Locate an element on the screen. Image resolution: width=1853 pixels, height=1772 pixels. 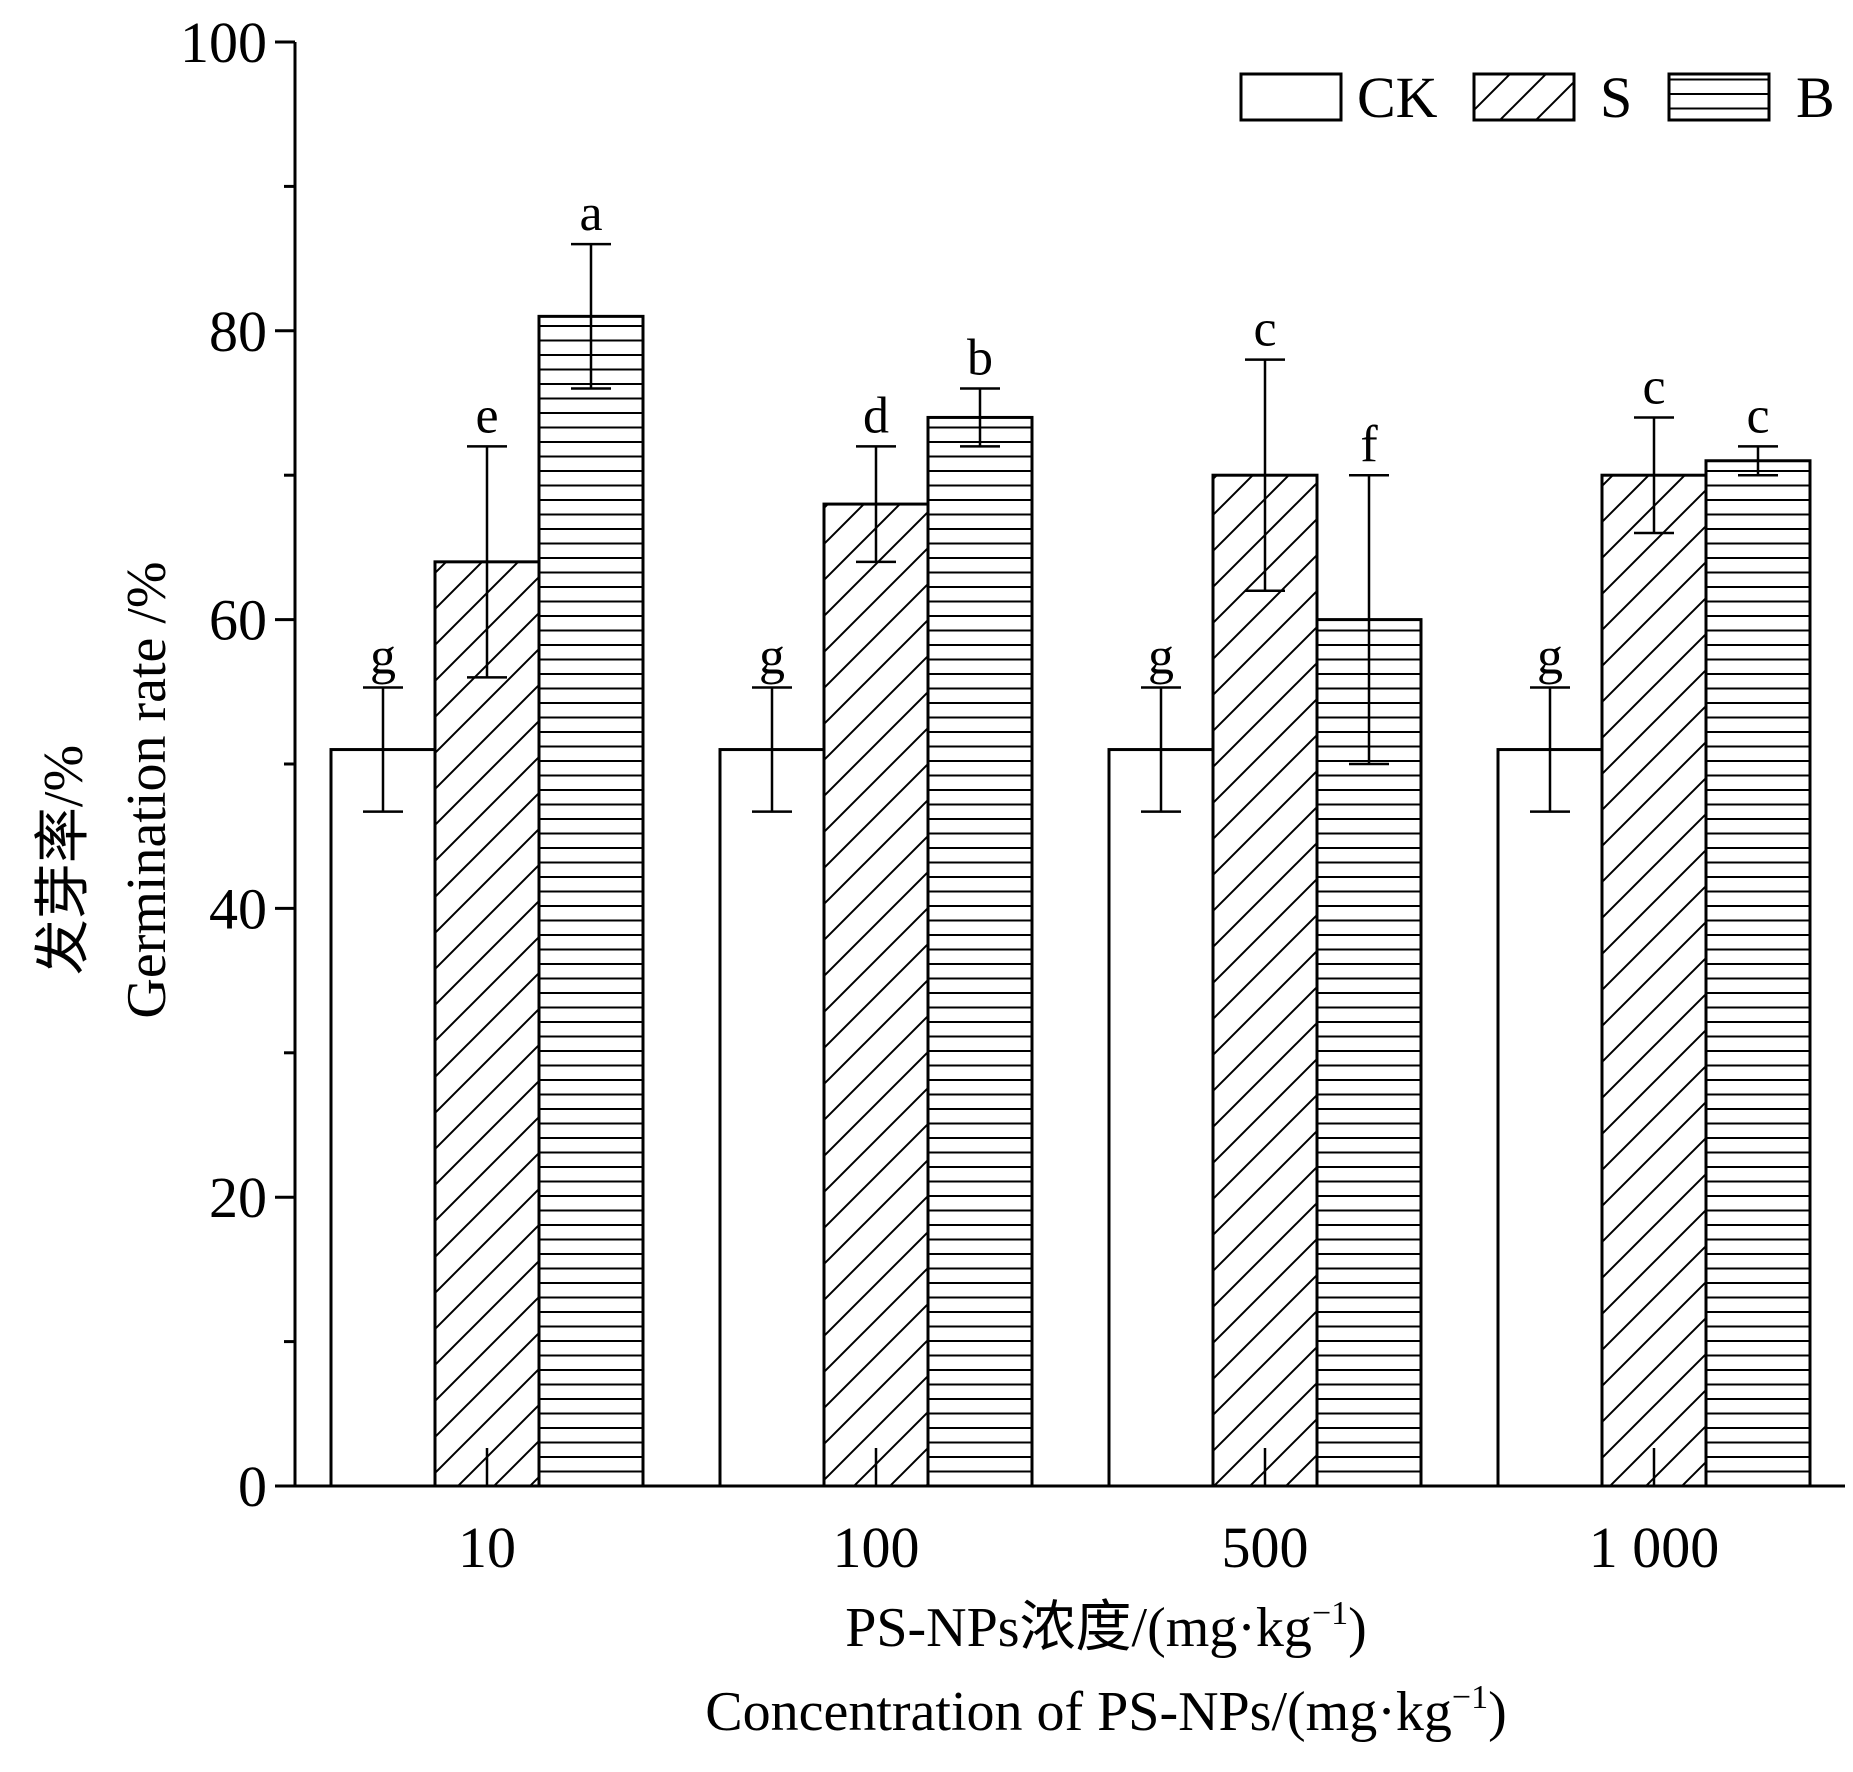
legend-swatch-CK is located at coordinates (1291, 97).